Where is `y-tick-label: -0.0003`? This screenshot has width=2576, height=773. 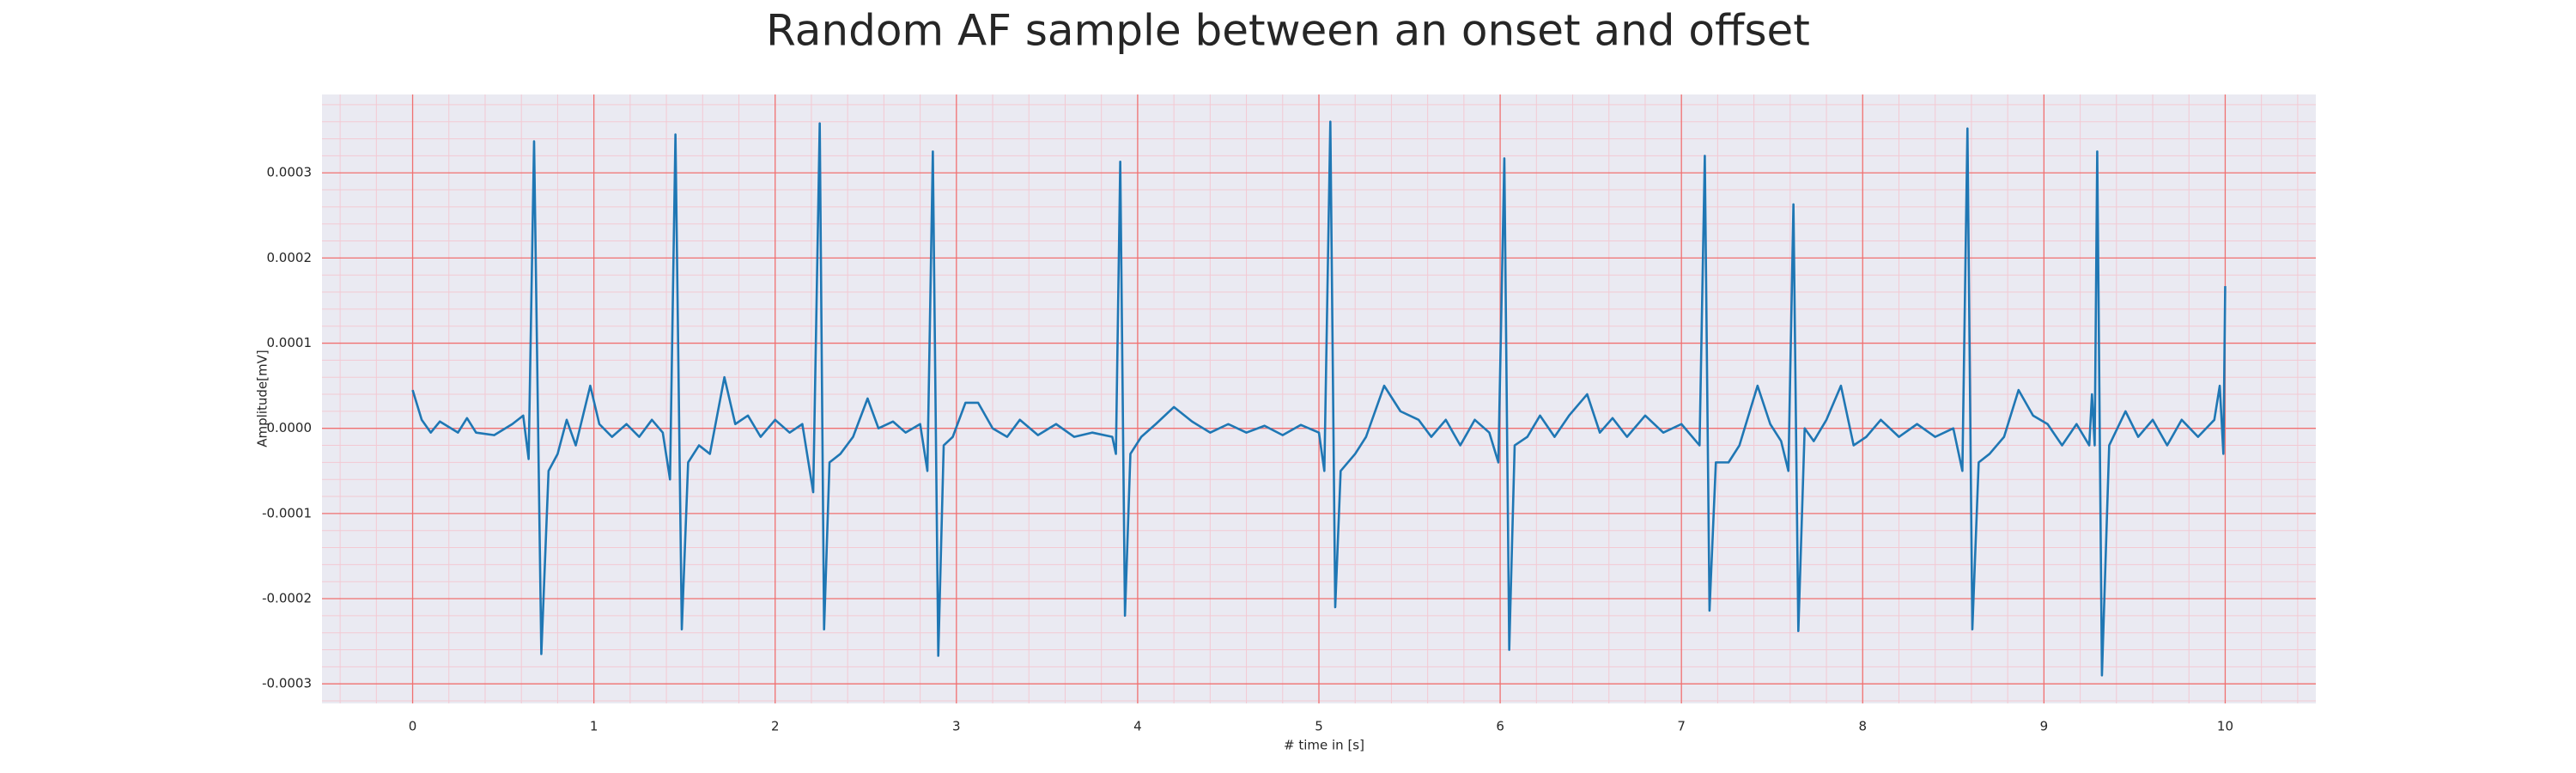
y-tick-label: -0.0003 is located at coordinates (287, 683).